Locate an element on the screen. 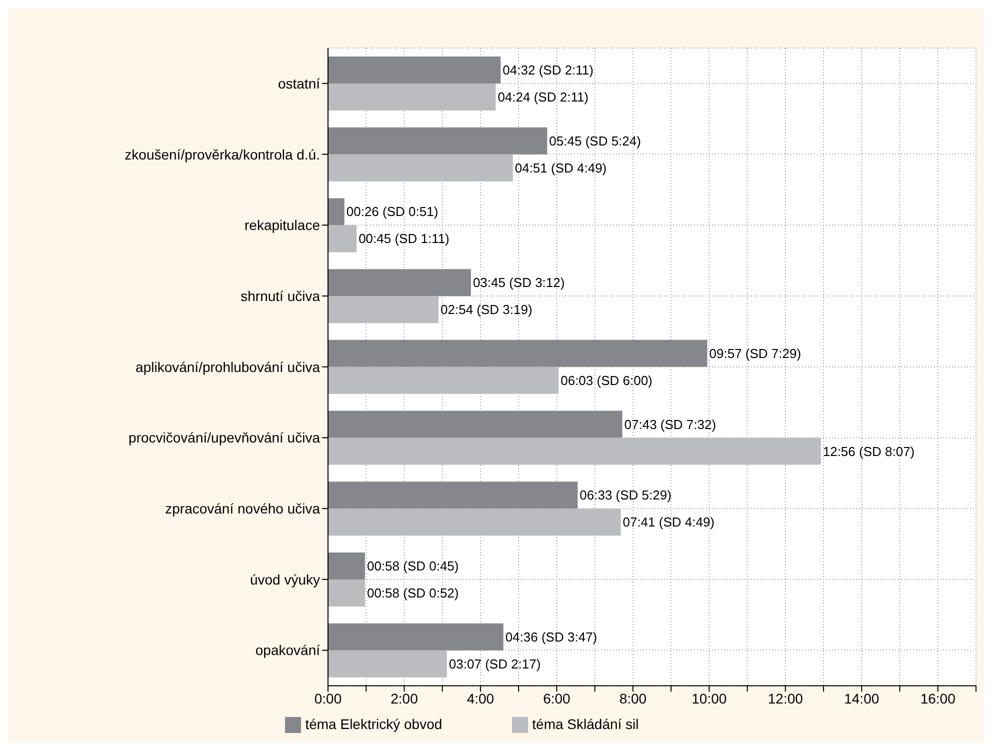 The height and width of the screenshot is (751, 992). y-tick-label: zkoušení/prověrka/kontrola d.ú. is located at coordinates (222, 154).